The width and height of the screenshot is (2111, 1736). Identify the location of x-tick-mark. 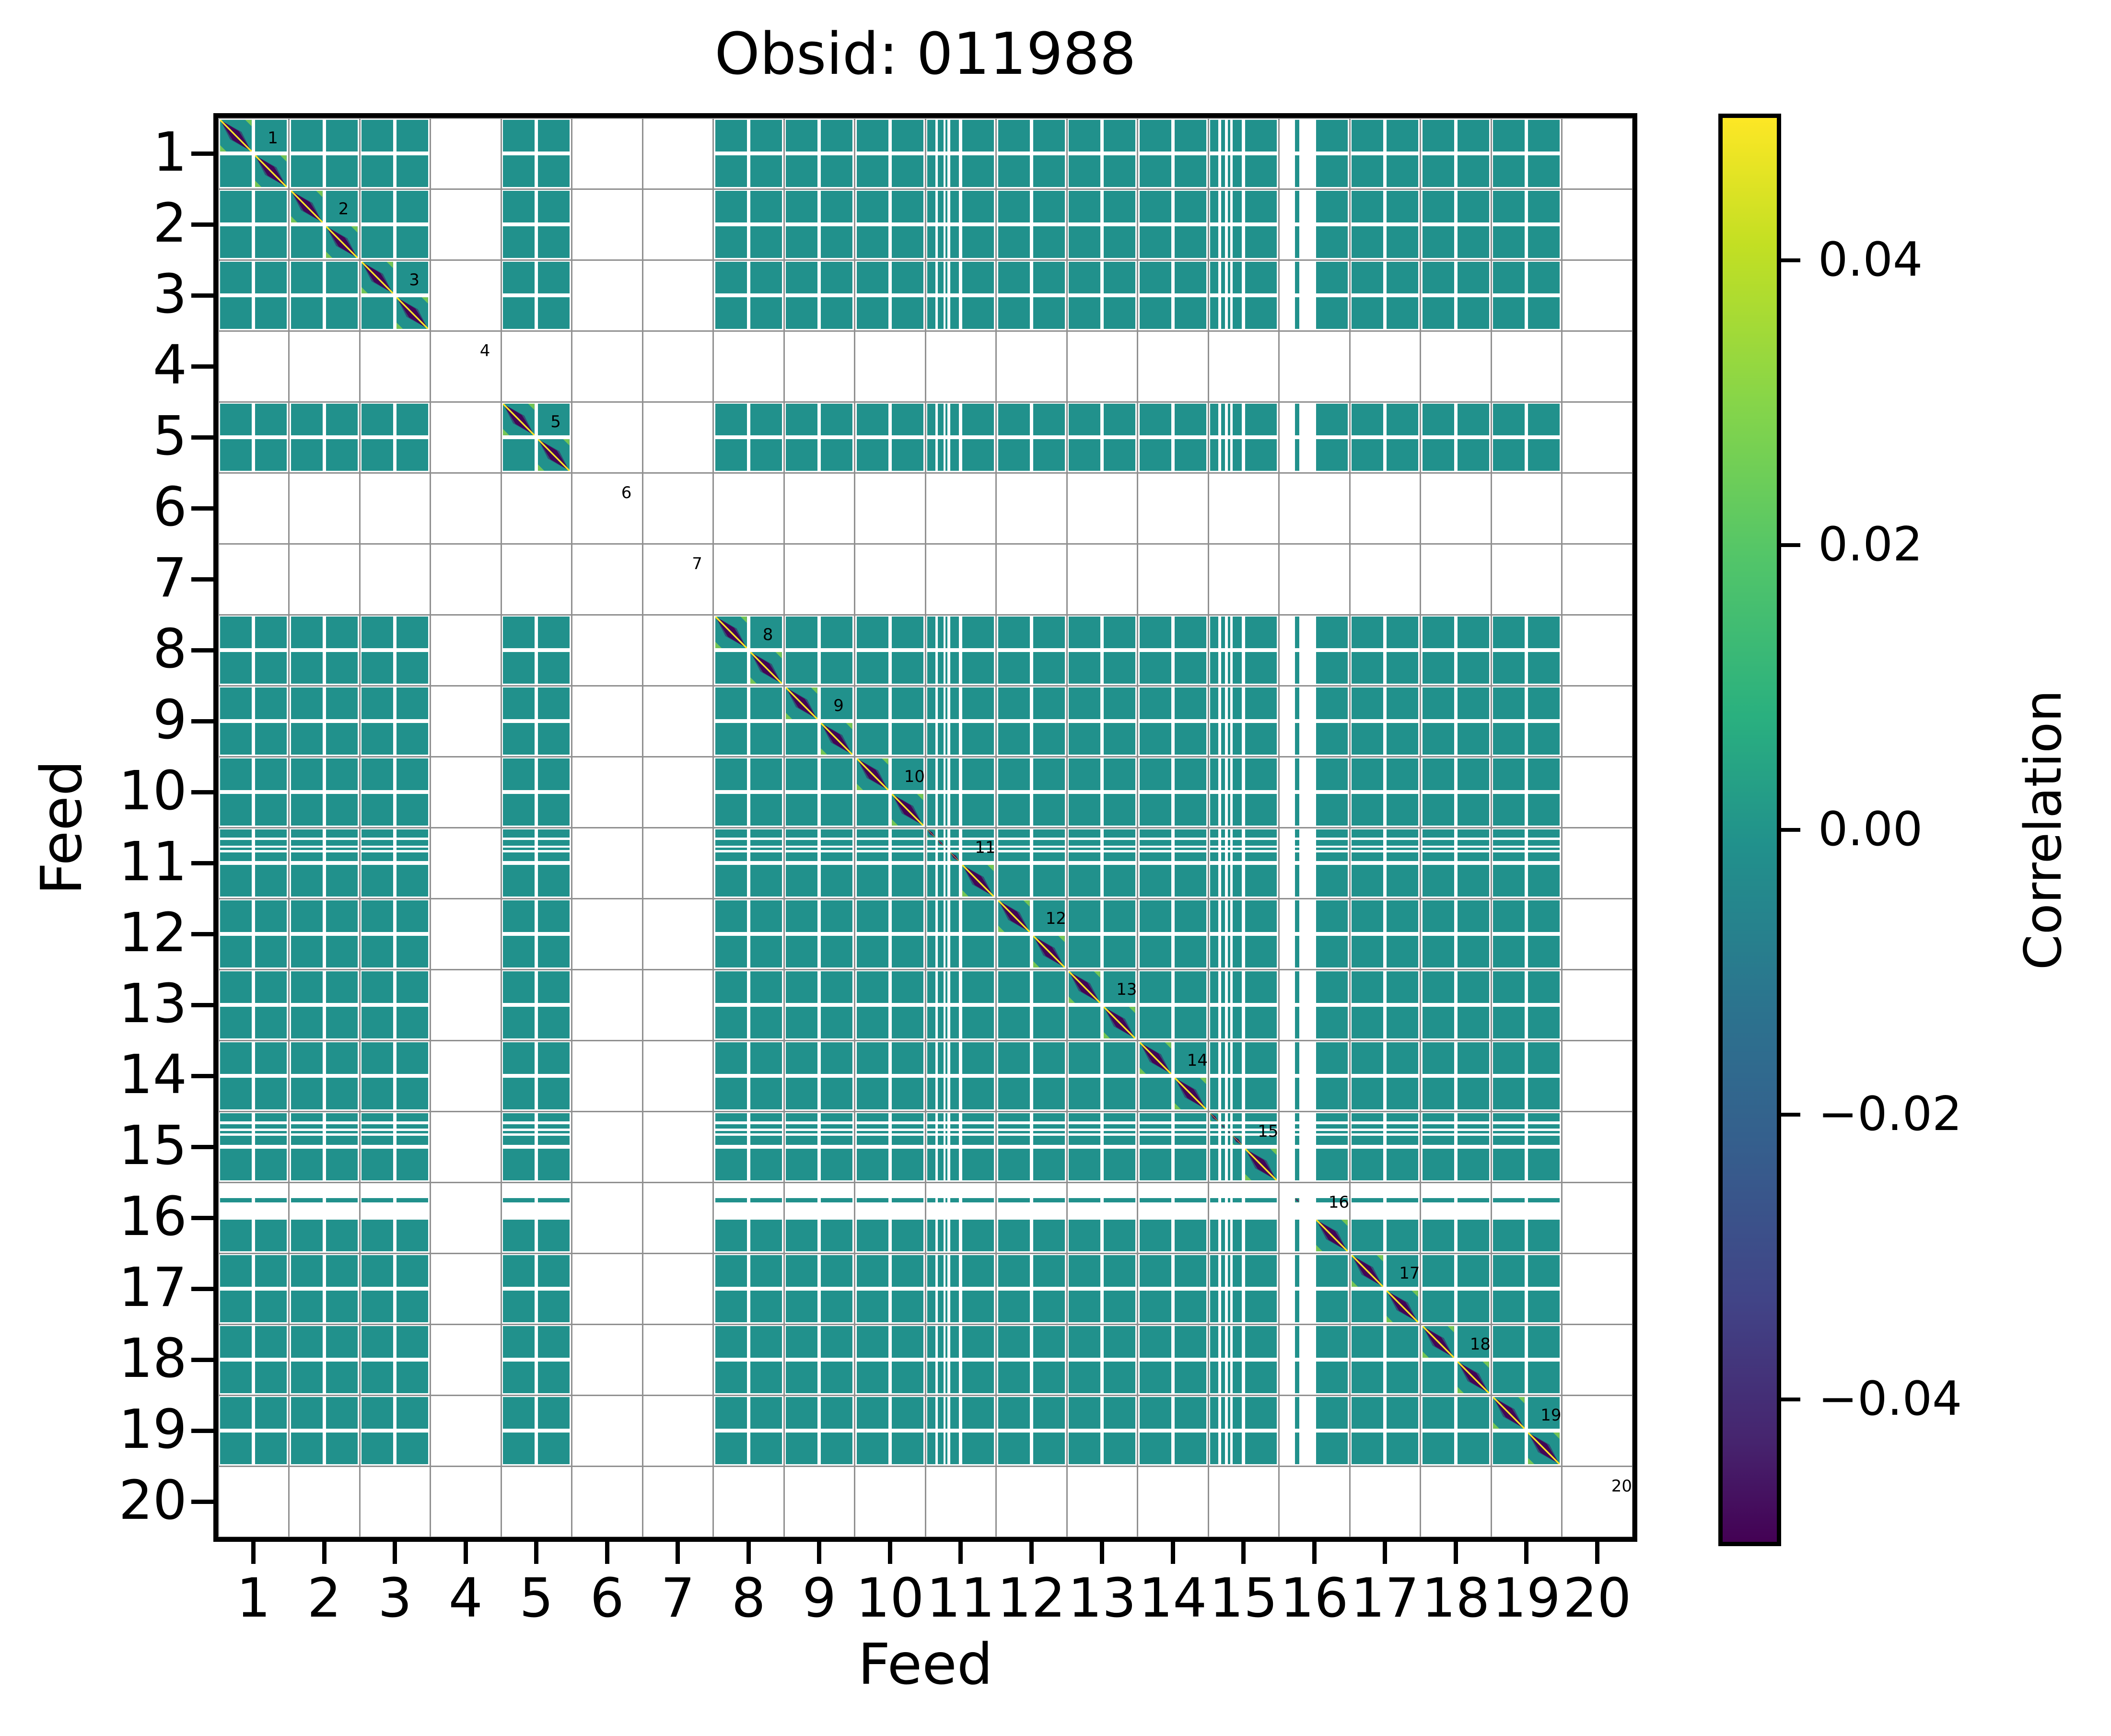
(960, 1553).